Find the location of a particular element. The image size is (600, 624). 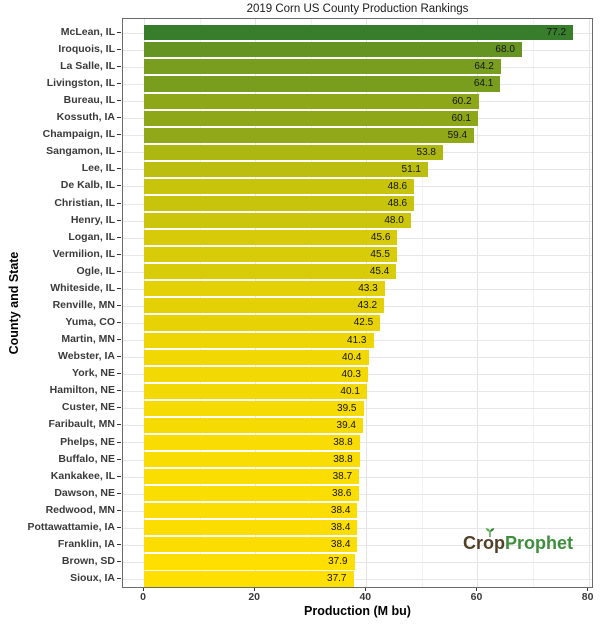

bar-value-label: 68.0 is located at coordinates (505, 50).